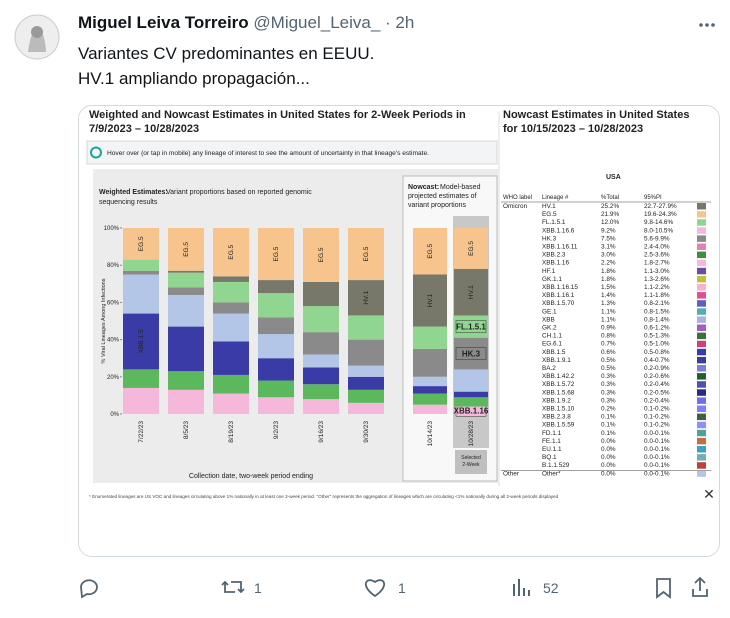  Describe the element at coordinates (657, 368) in the screenshot. I see `cell: 0.2-0.9%` at that location.